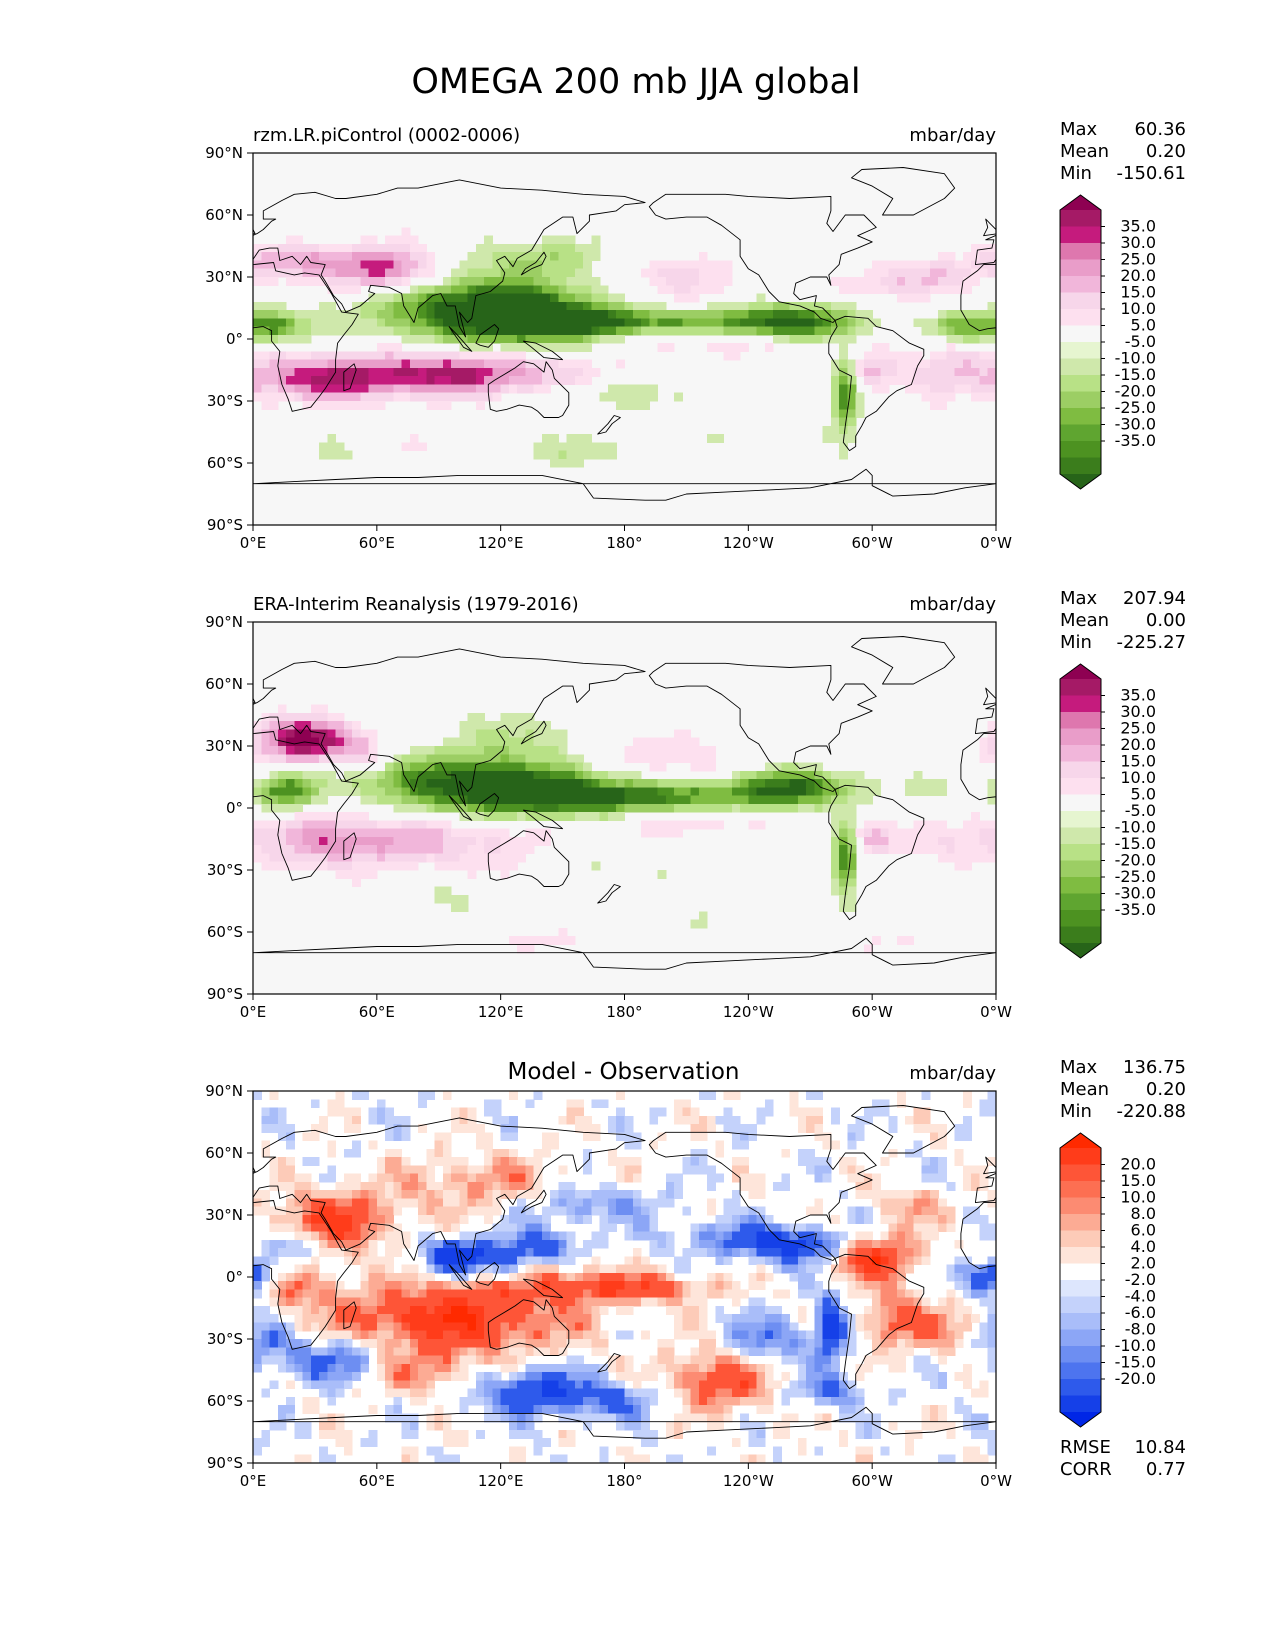 This screenshot has width=1275, height=1650. What do you see at coordinates (1084, 620) in the screenshot?
I see `stat-label: Mean` at bounding box center [1084, 620].